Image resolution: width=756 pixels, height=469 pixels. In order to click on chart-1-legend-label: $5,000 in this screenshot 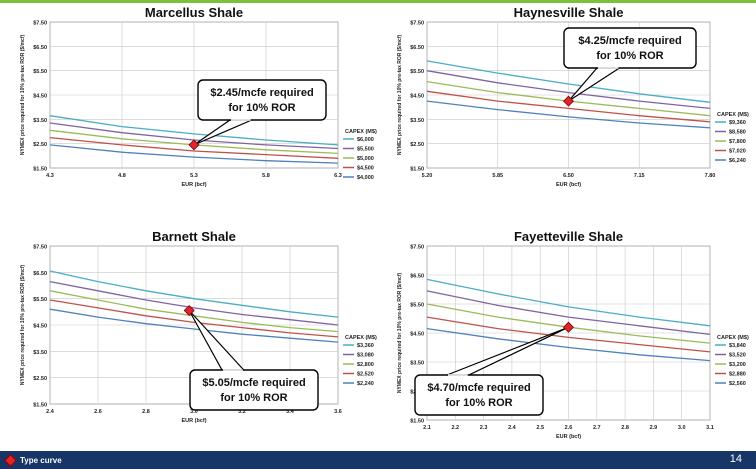, I will do `click(365, 159)`.